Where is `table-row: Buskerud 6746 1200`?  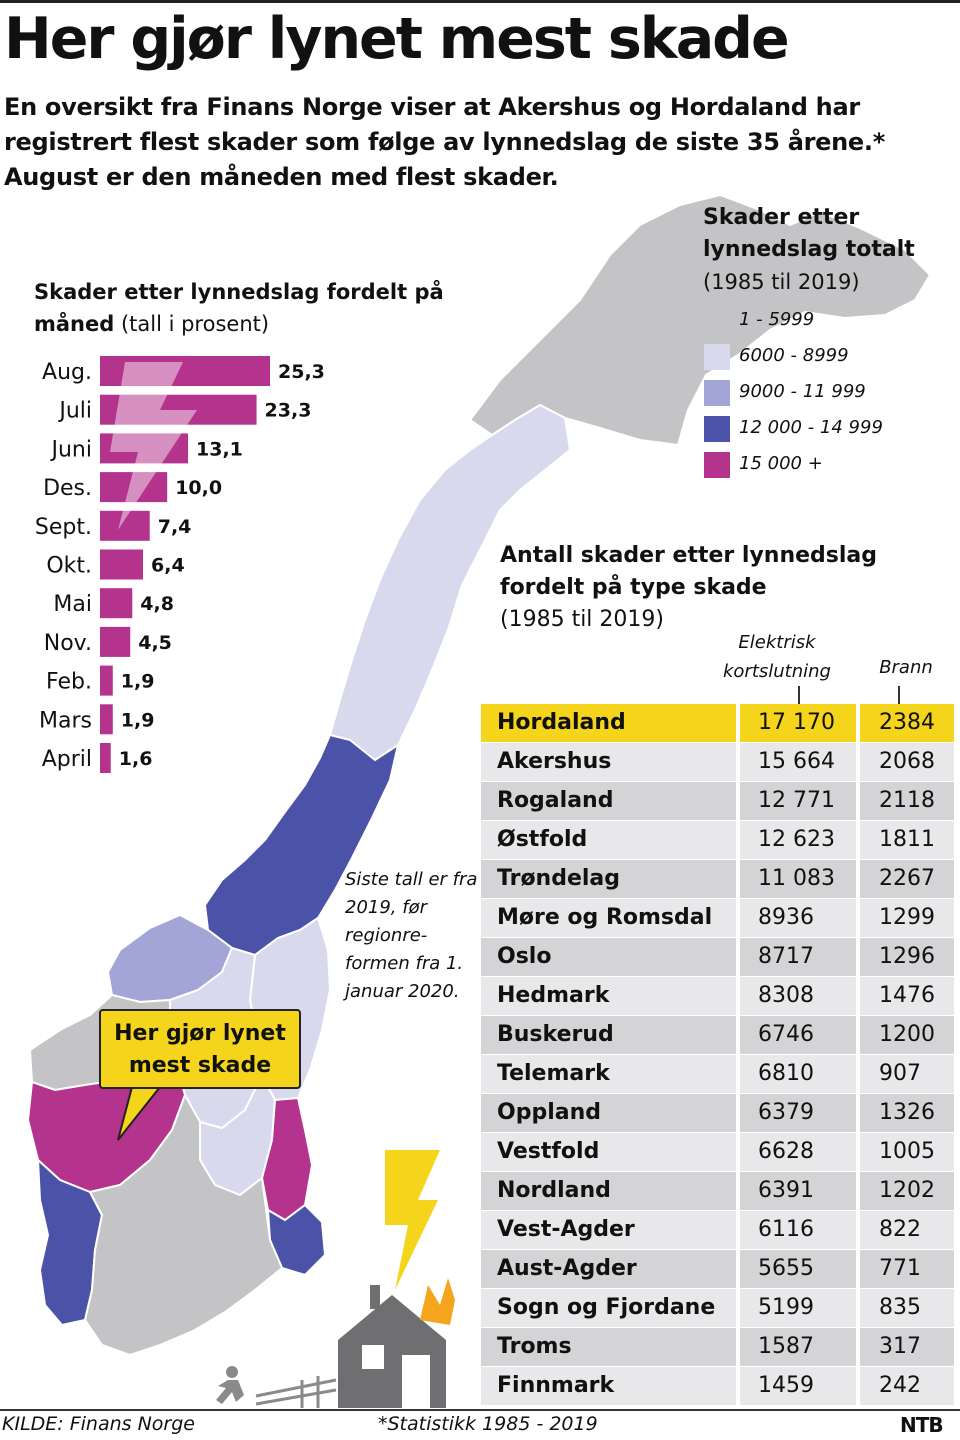 table-row: Buskerud 6746 1200 is located at coordinates (717, 1035).